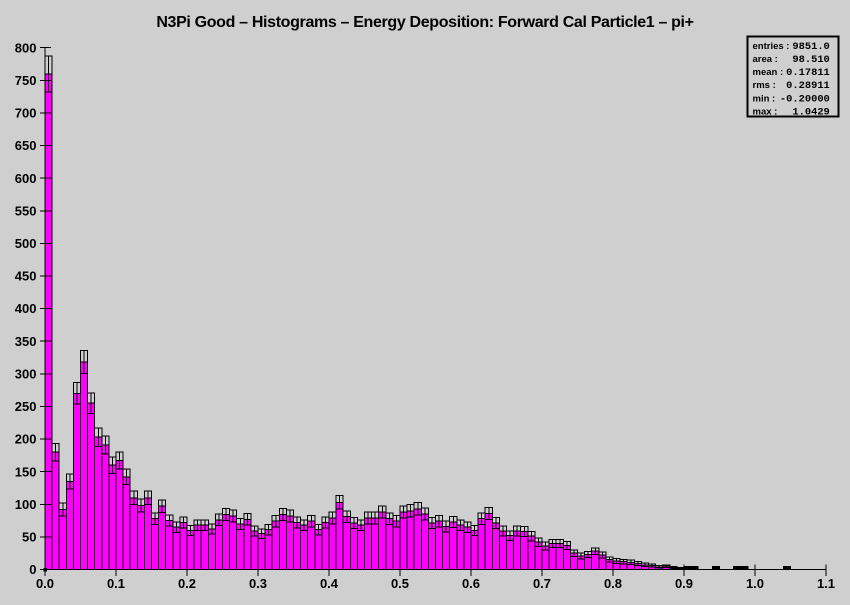  What do you see at coordinates (755, 583) in the screenshot?
I see `svg-text: 1.0` at bounding box center [755, 583].